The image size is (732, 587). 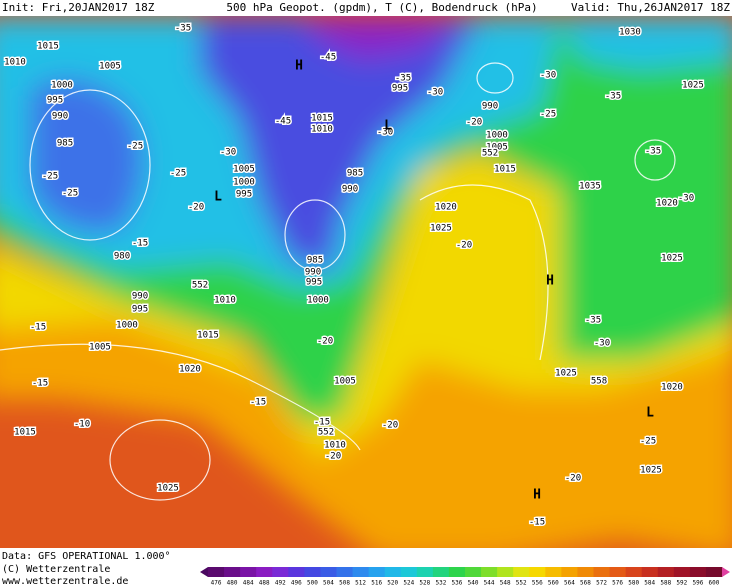 What do you see at coordinates (569, 583) in the screenshot?
I see `colorbar-label: 564` at bounding box center [569, 583].